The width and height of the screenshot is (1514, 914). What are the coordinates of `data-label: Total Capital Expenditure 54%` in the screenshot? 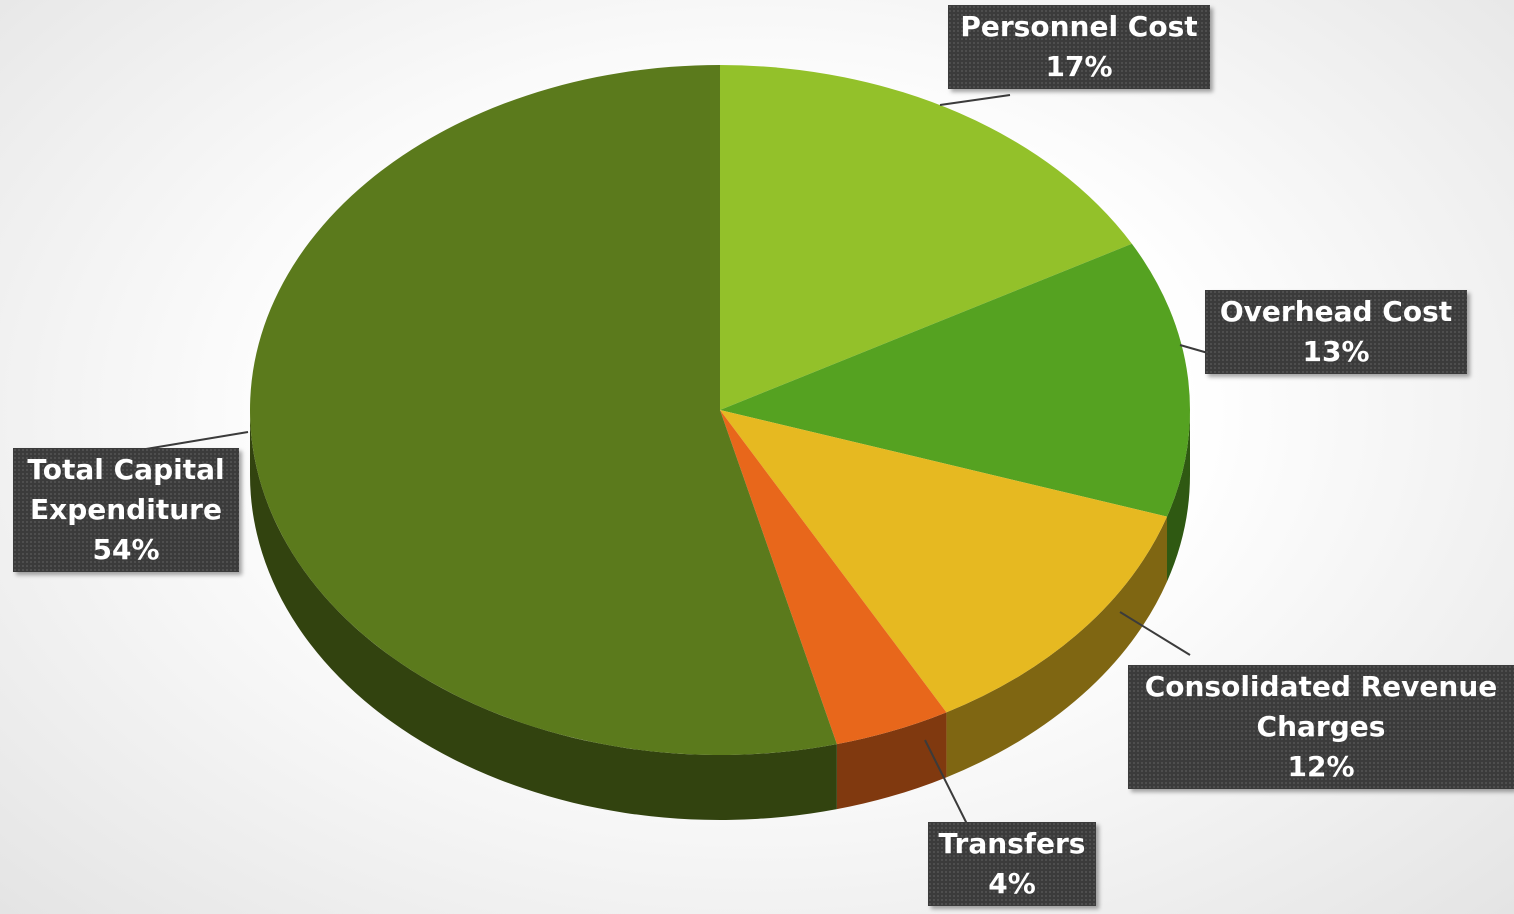 It's located at (126, 510).